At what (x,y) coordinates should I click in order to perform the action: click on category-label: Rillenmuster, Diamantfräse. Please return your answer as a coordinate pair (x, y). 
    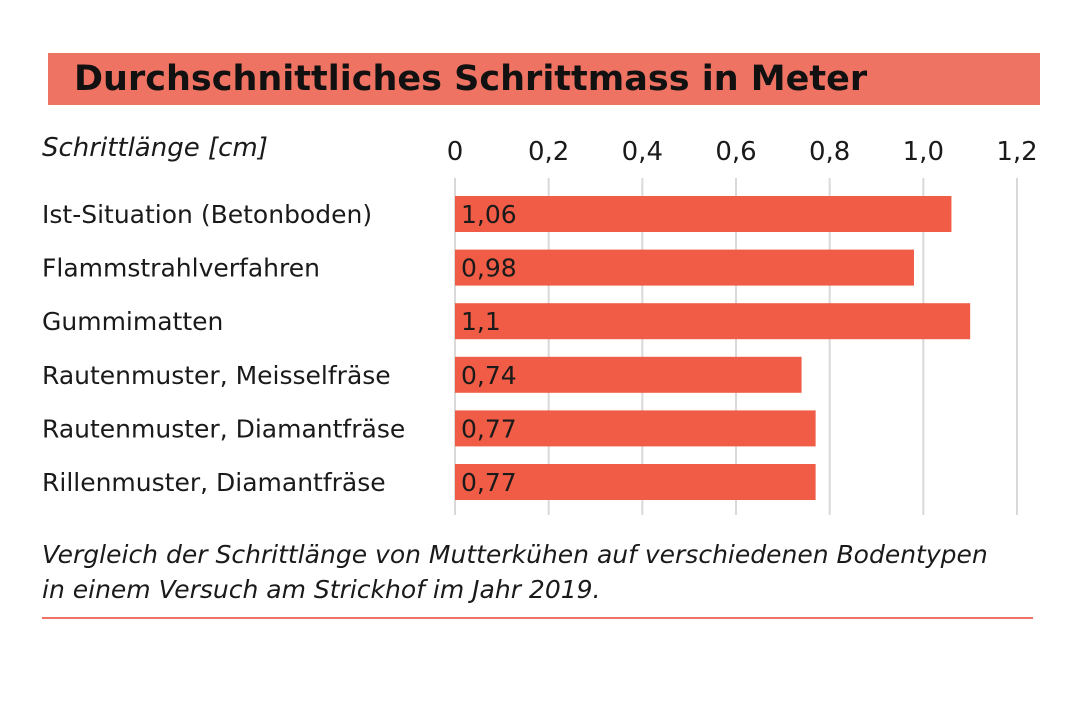
    Looking at the image, I should click on (214, 482).